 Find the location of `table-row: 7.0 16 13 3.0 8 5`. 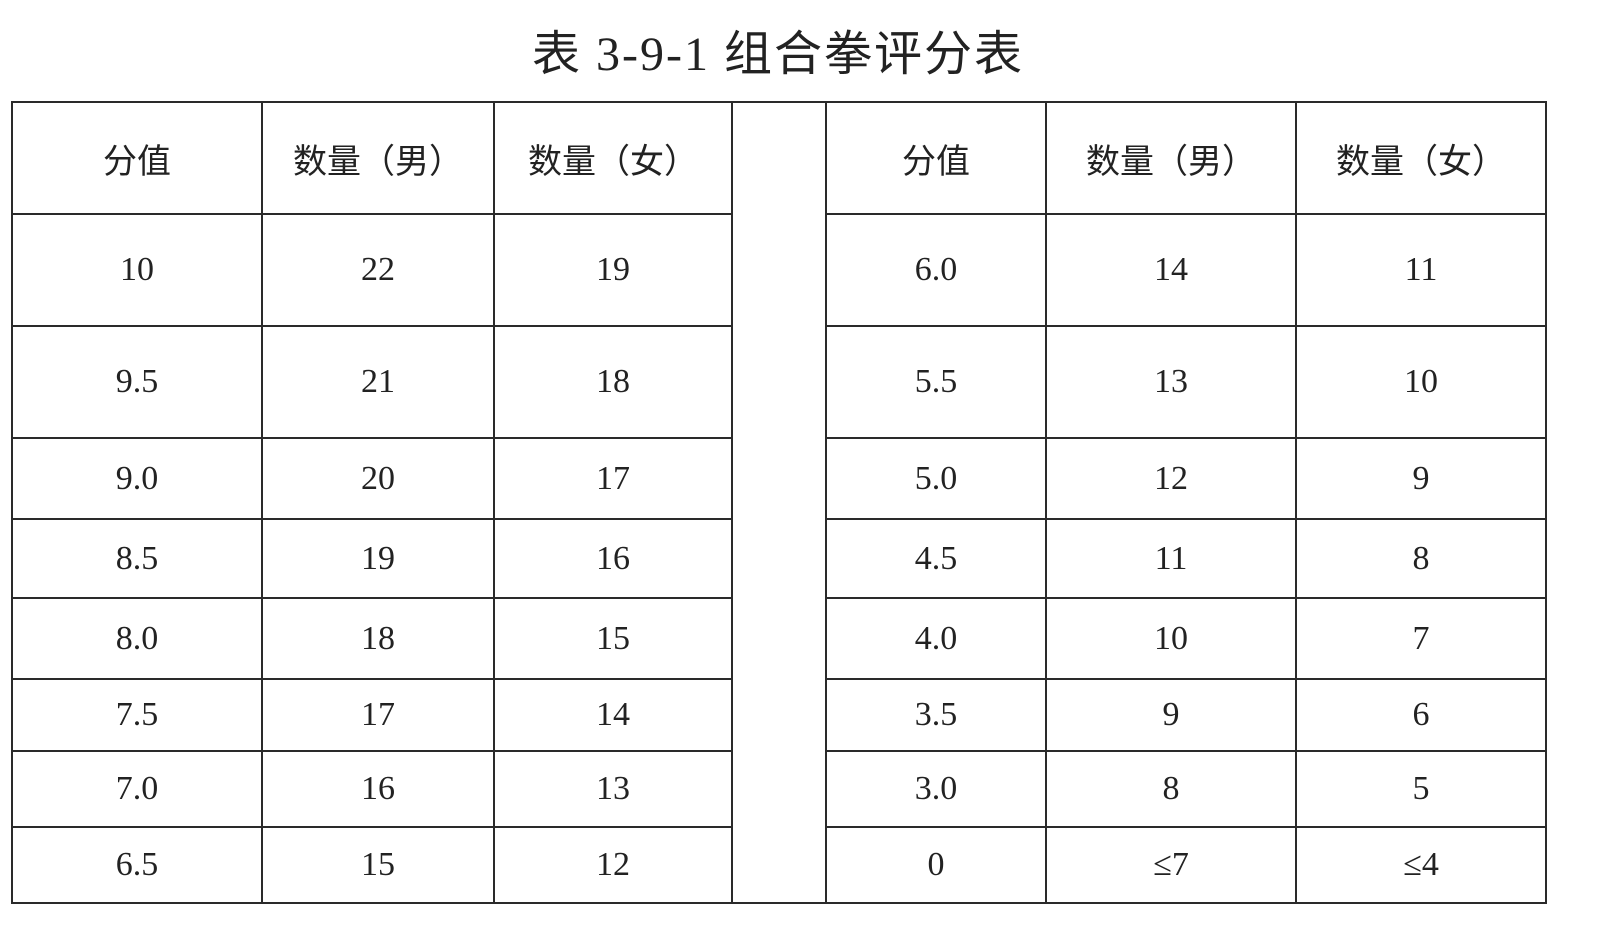

table-row: 7.0 16 13 3.0 8 5 is located at coordinates (779, 789).